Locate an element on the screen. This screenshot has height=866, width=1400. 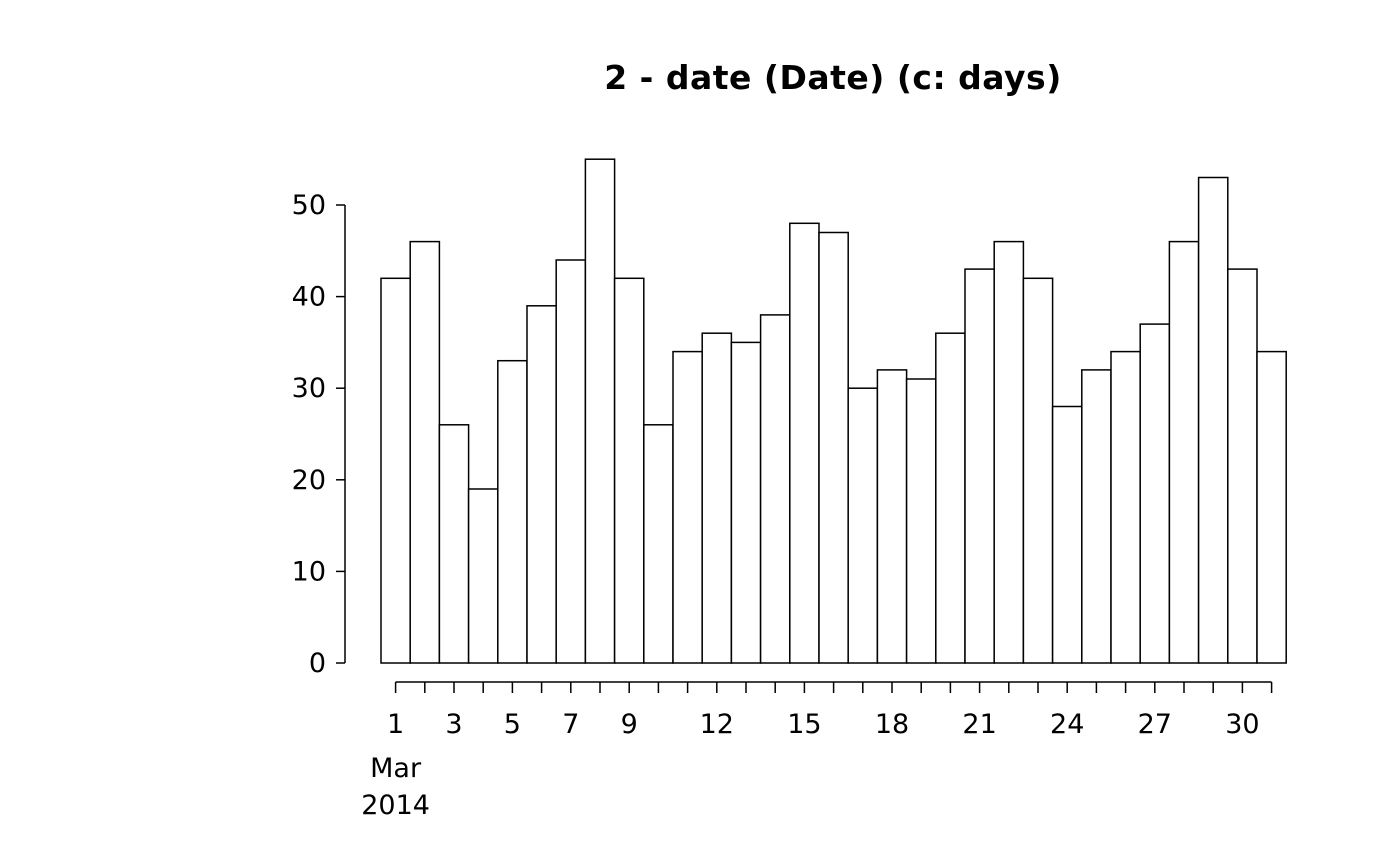
chart-title: 2 - date (Date) (c: days) is located at coordinates (833, 77).